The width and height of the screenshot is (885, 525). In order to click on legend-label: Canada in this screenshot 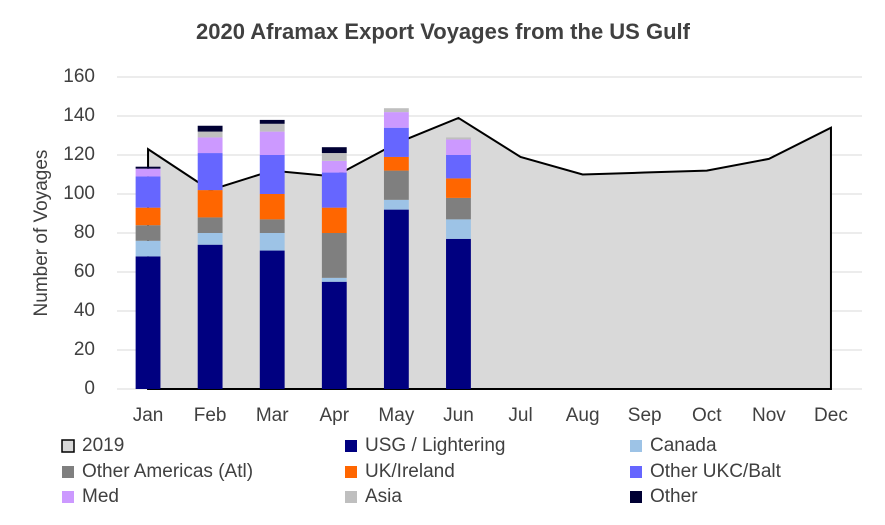, I will do `click(683, 445)`.